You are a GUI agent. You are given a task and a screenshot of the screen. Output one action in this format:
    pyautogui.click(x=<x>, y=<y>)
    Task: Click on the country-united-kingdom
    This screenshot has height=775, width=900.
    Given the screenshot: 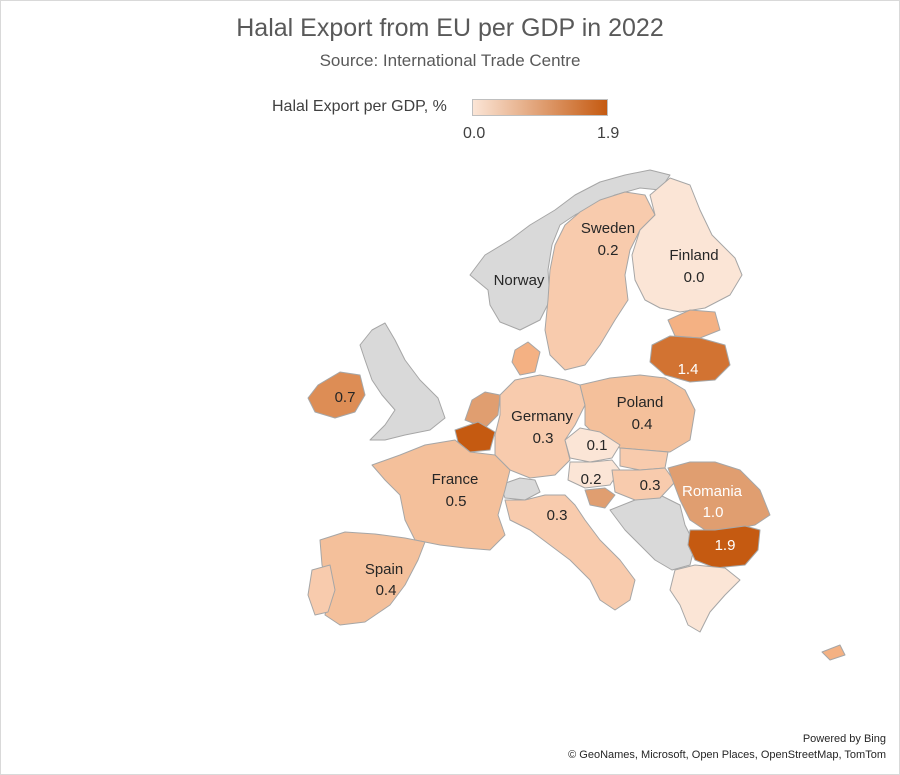 What is the action you would take?
    pyautogui.click(x=402, y=381)
    